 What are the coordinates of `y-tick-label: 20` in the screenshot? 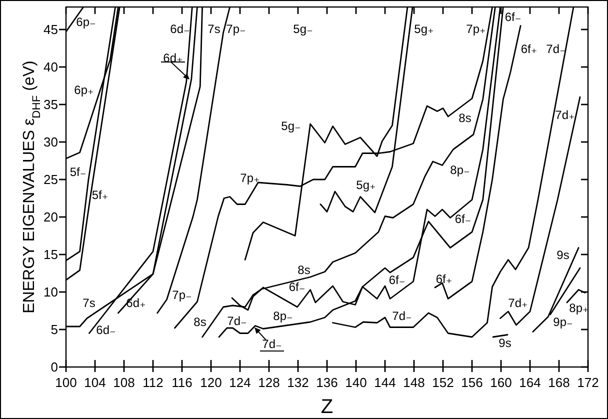 It's located at (51, 217).